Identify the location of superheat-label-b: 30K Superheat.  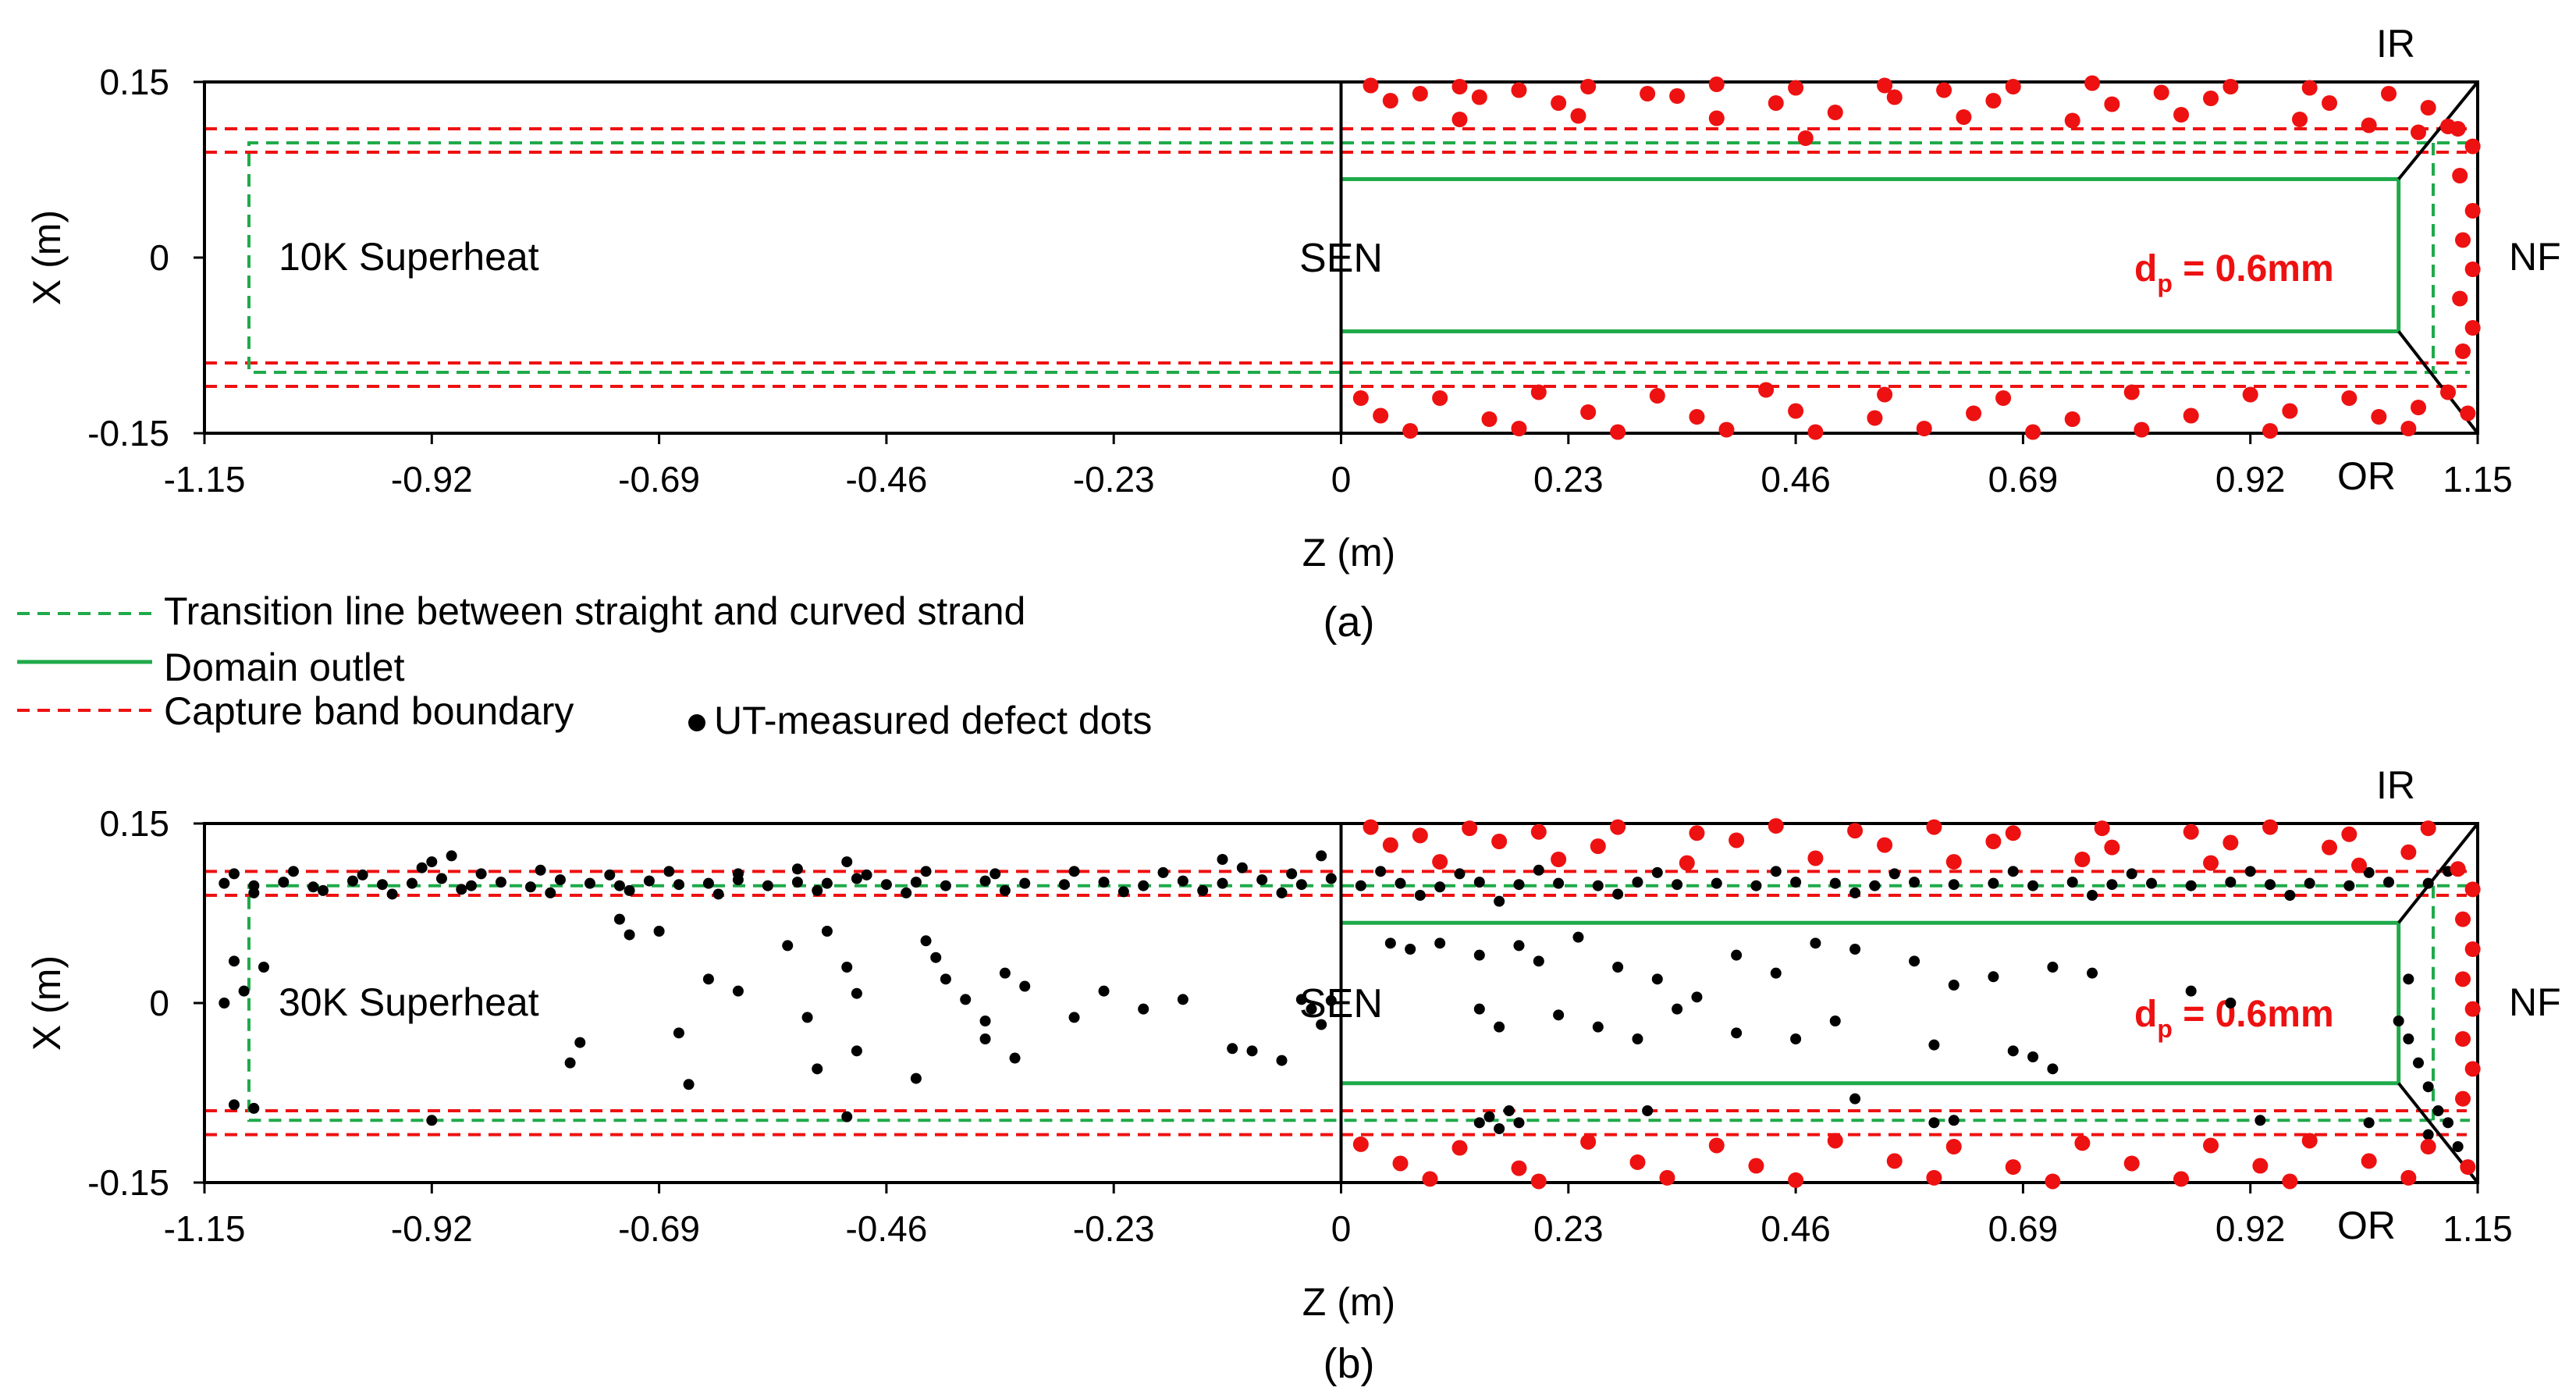
(409, 1002).